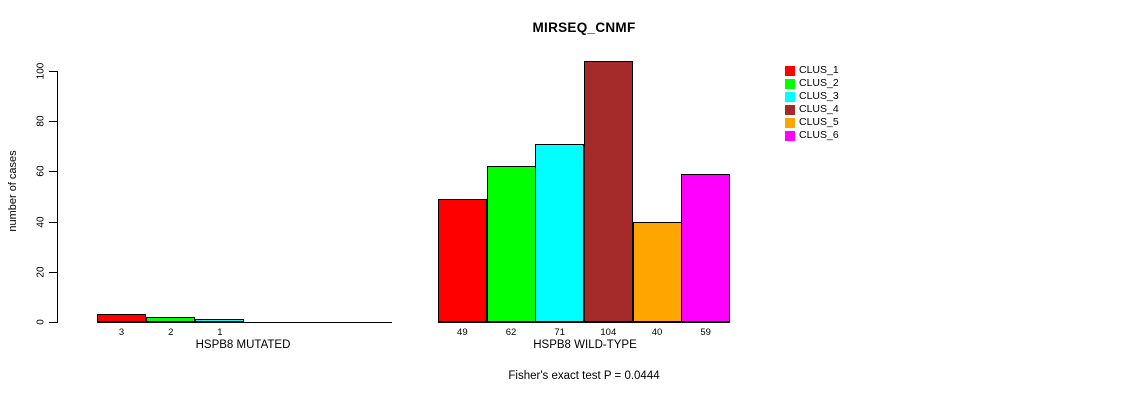 Image resolution: width=1140 pixels, height=400 pixels. What do you see at coordinates (41, 121) in the screenshot?
I see `y-tick-label: 80` at bounding box center [41, 121].